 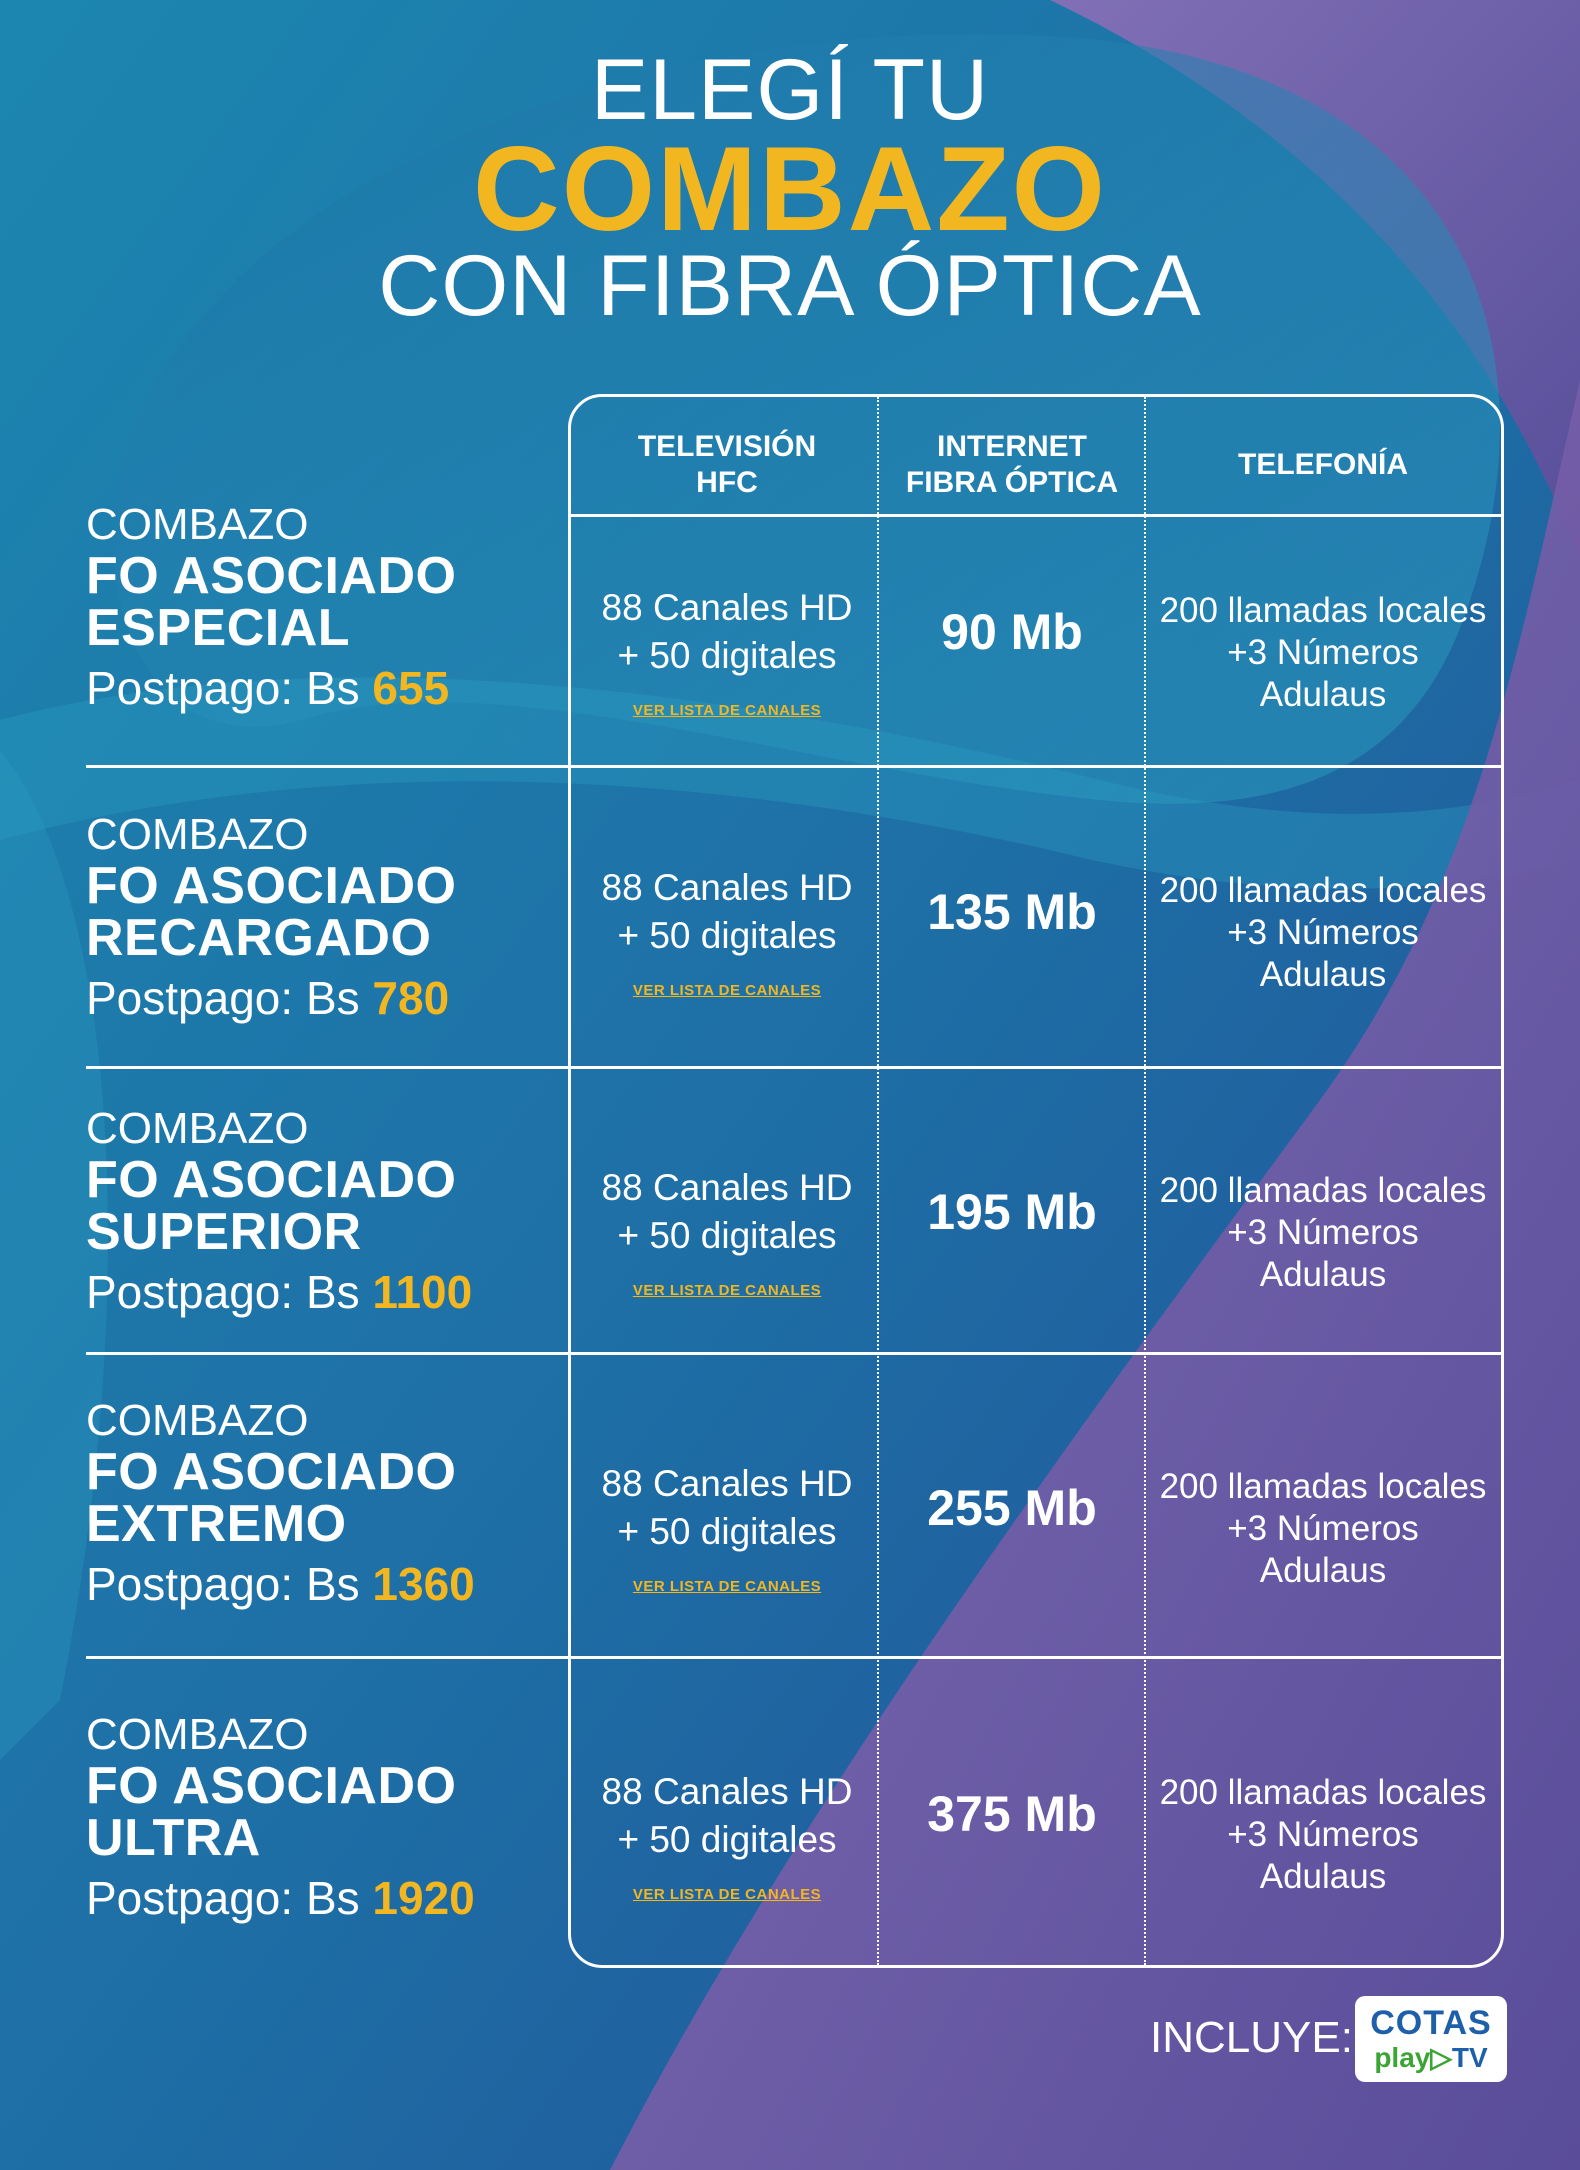 I want to click on price-value: 780, so click(x=411, y=998).